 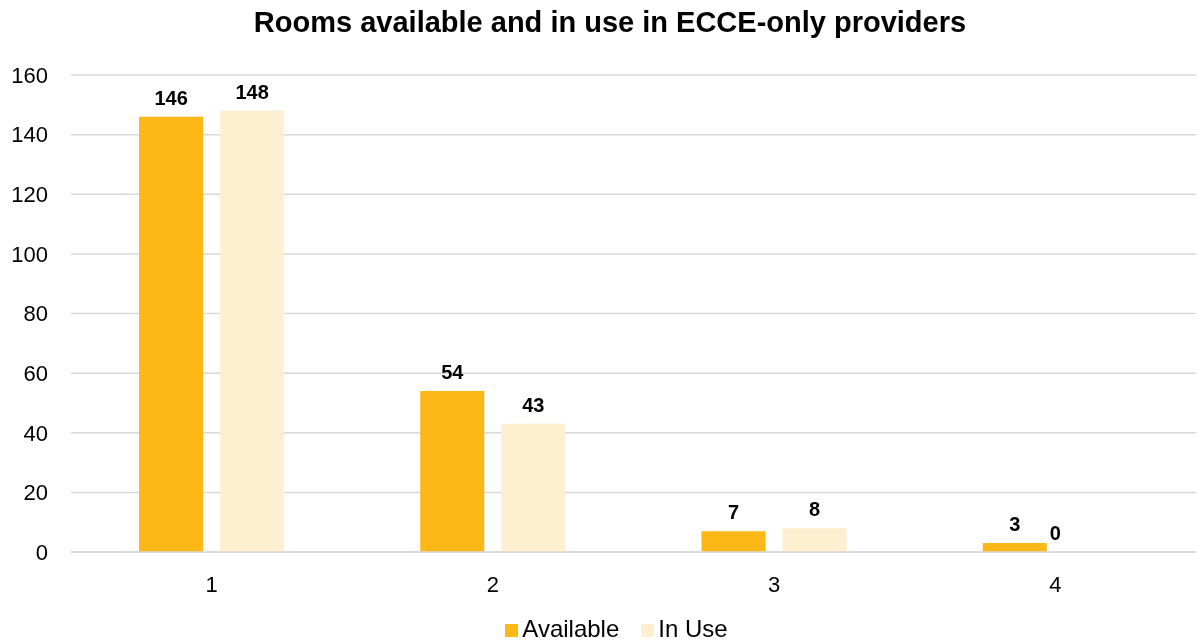 I want to click on data-label: 0, so click(x=1055, y=533).